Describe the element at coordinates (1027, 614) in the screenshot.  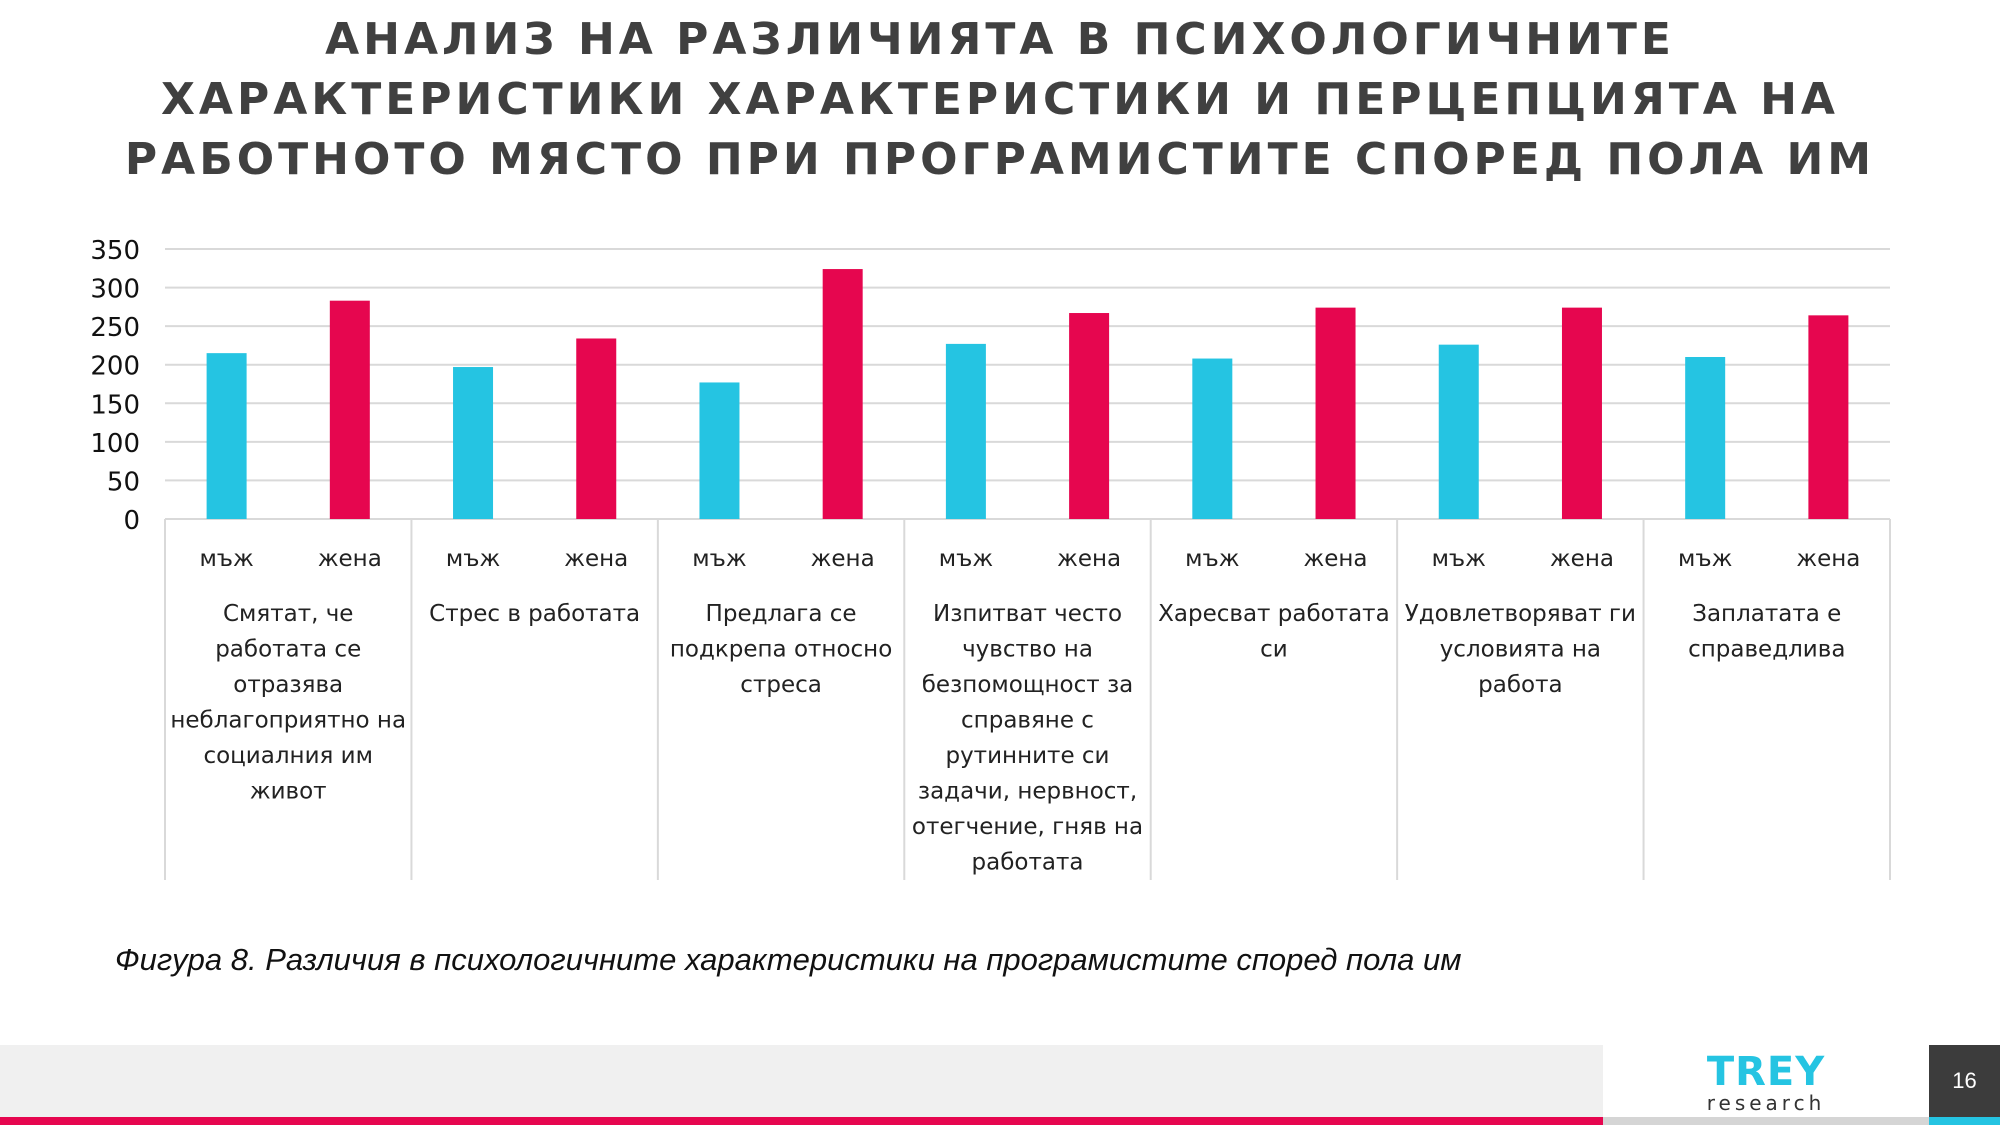
I see `category-label: Изпитват често` at that location.